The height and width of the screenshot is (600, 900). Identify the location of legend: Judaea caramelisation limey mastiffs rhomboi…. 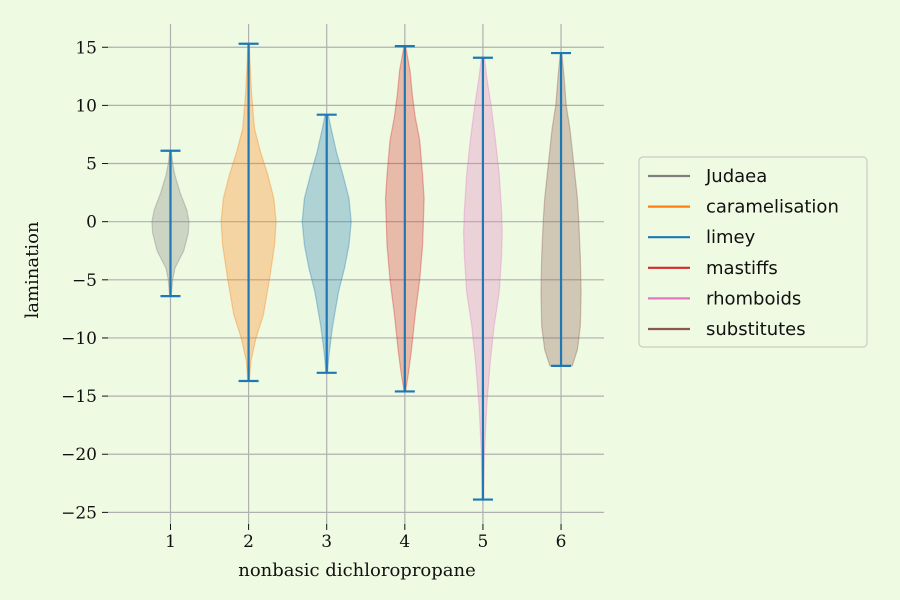
(753, 252).